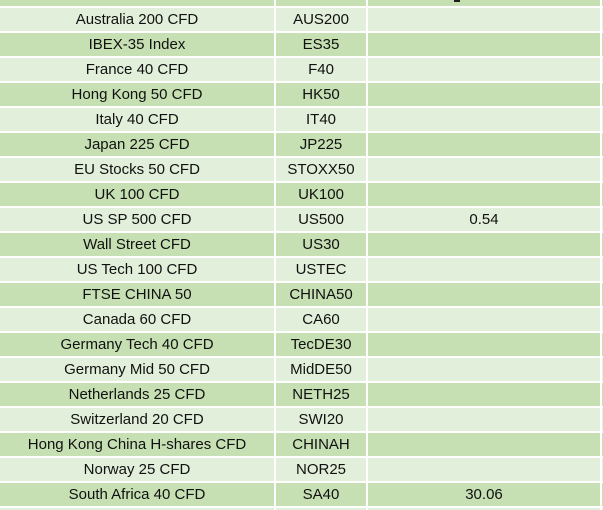  What do you see at coordinates (321, 344) in the screenshot?
I see `symbol-cell: TecDE30` at bounding box center [321, 344].